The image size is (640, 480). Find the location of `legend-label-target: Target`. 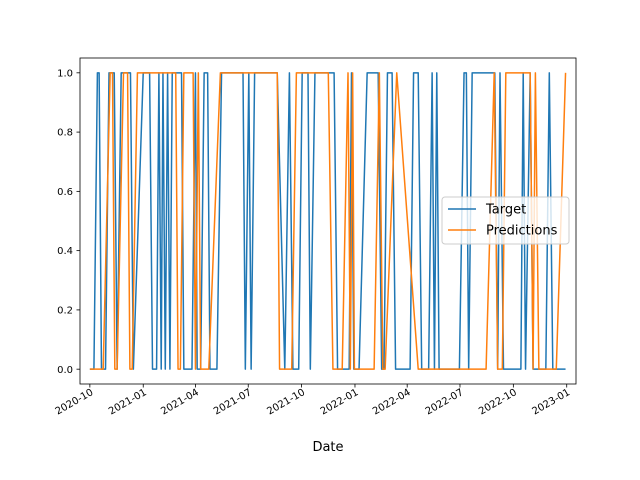

legend-label-target: Target is located at coordinates (505, 210).